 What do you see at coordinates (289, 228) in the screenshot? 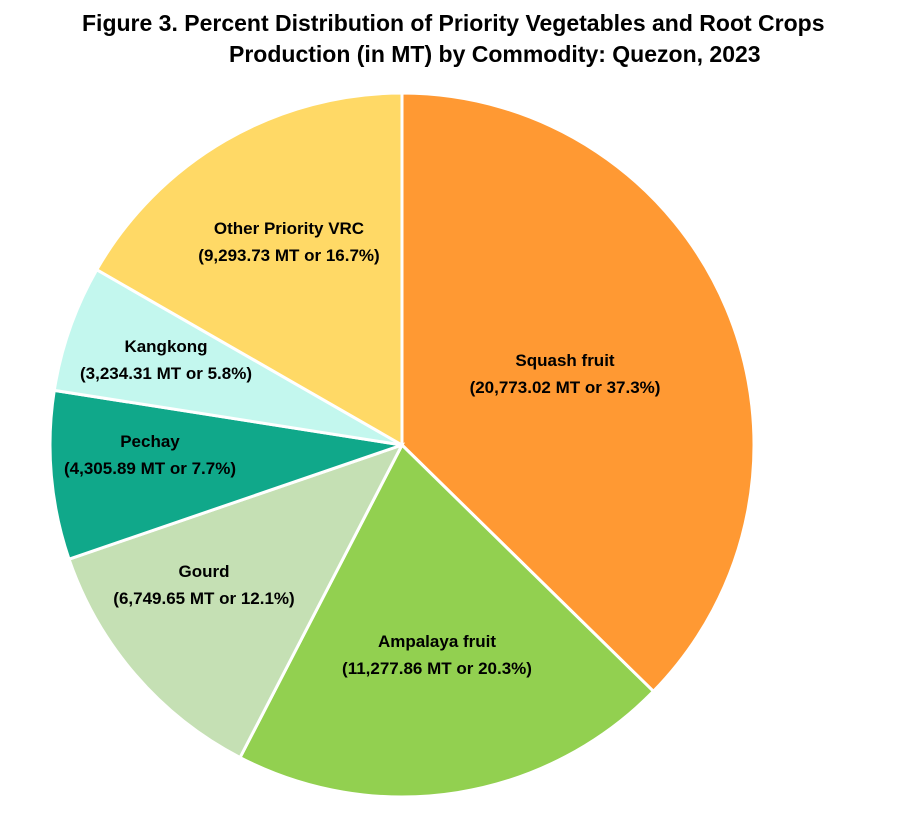
I see `slice-label-name: Other Priority VRC` at bounding box center [289, 228].